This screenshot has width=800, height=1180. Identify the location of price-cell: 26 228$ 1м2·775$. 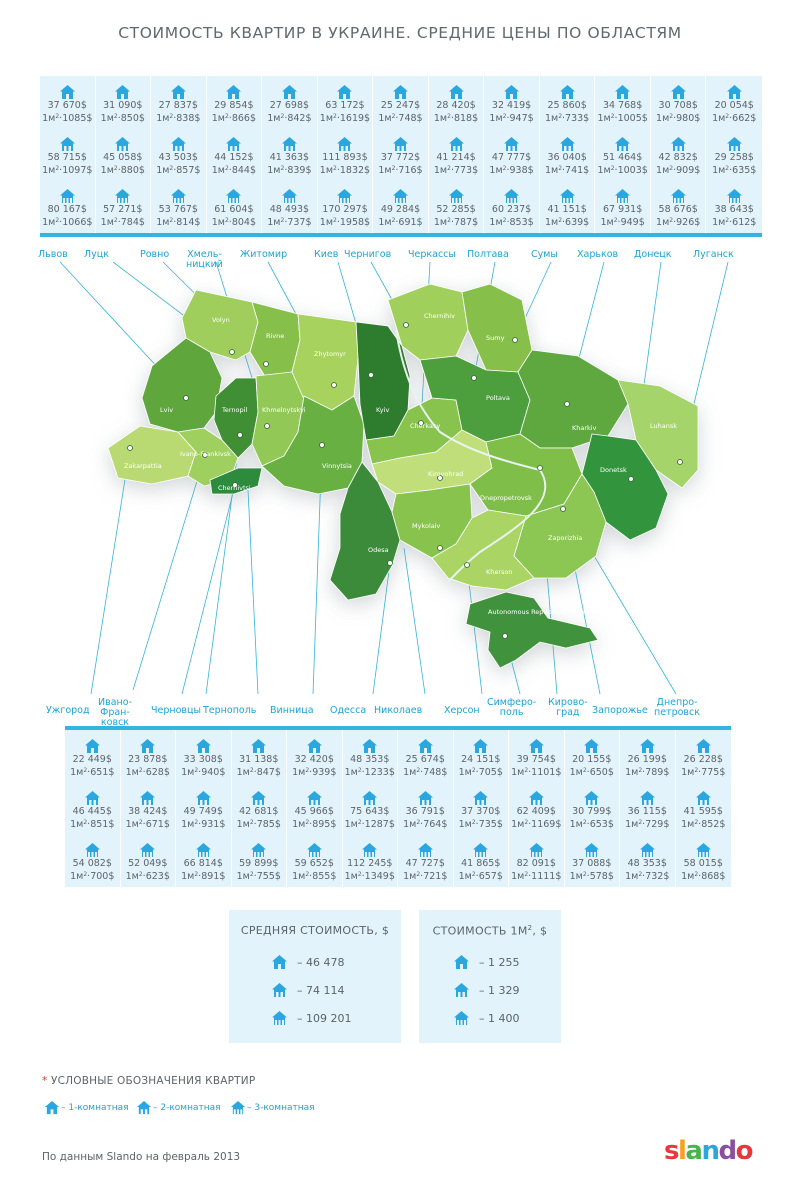
(704, 763).